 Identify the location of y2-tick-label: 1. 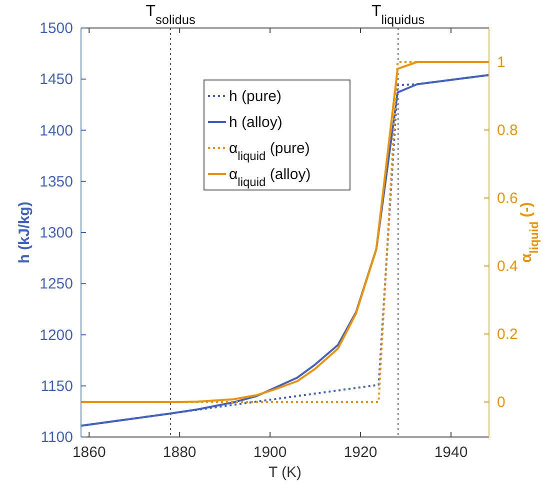
(501, 62).